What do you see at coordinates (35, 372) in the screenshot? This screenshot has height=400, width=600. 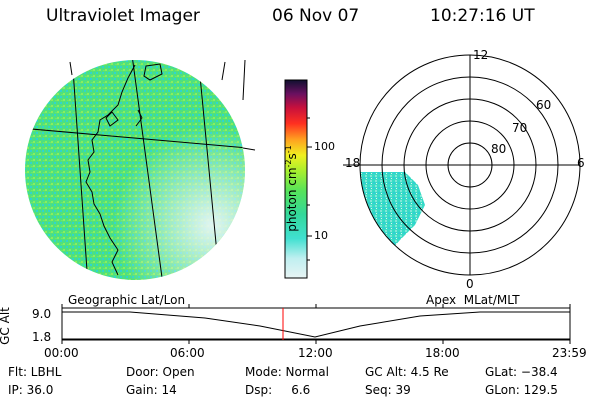 I see `filter-readout: Flt: LBHL` at bounding box center [35, 372].